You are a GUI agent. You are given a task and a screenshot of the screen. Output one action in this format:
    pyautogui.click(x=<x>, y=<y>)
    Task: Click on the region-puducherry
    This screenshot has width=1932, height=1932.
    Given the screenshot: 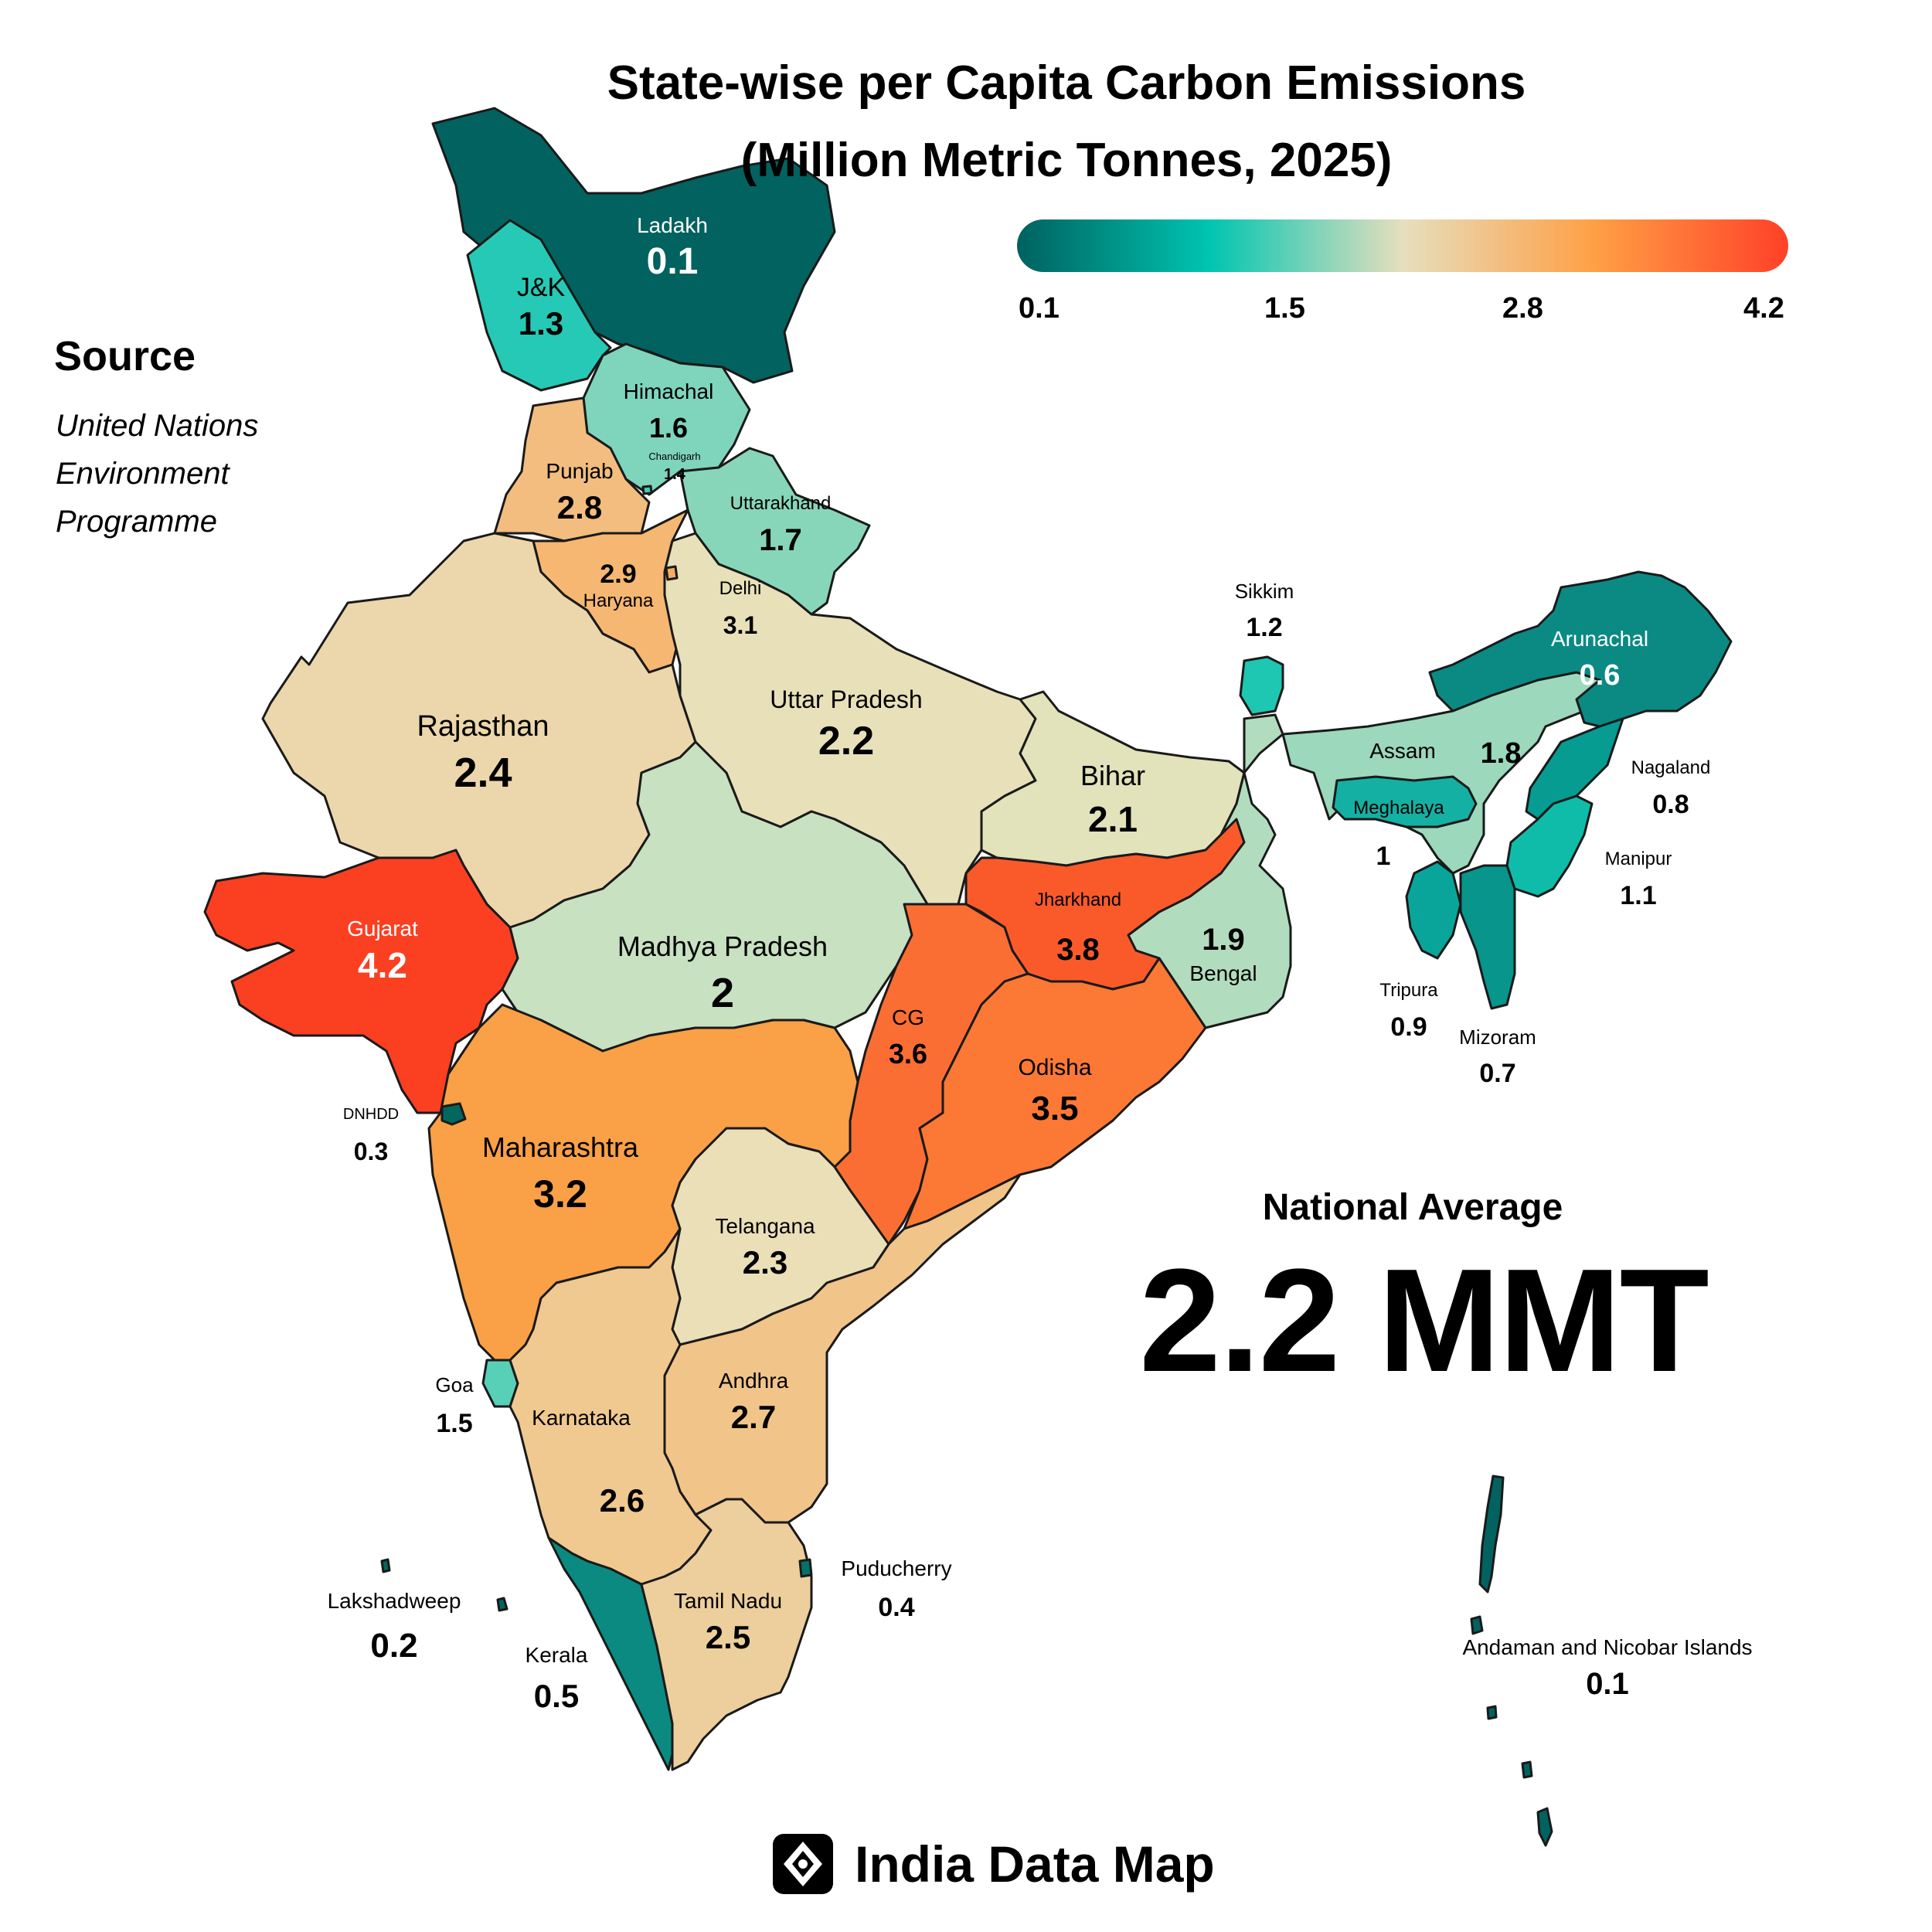 What is the action you would take?
    pyautogui.click(x=806, y=1568)
    